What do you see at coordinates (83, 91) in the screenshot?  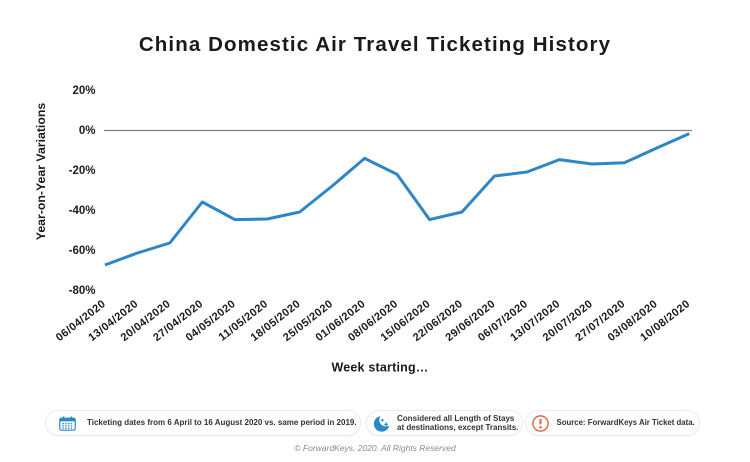 I see `svg-text: 20%` at bounding box center [83, 91].